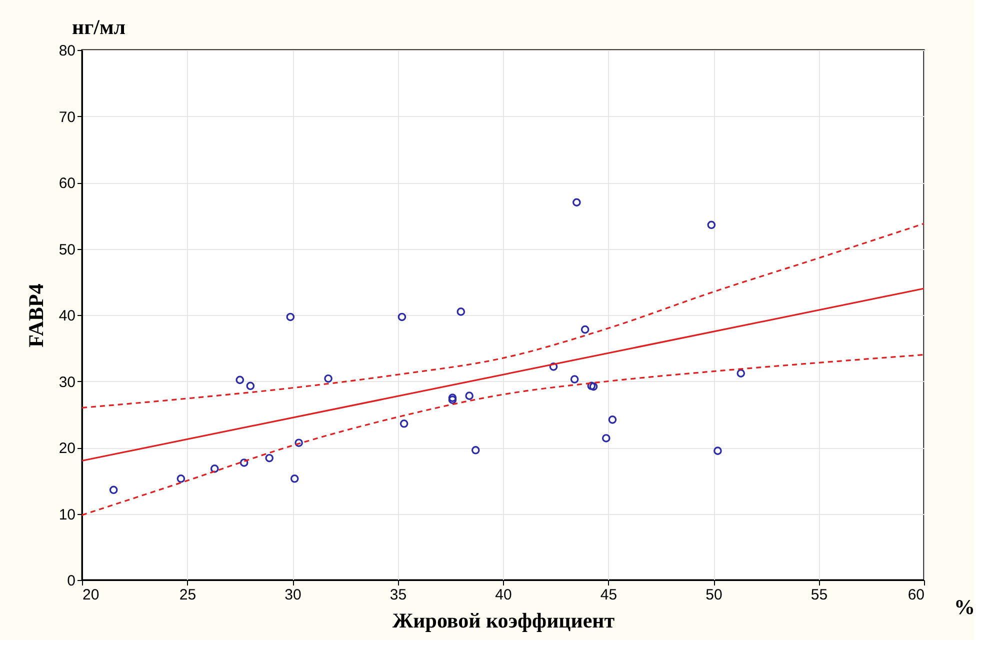 The height and width of the screenshot is (650, 987). I want to click on x-tick-label: 50, so click(714, 595).